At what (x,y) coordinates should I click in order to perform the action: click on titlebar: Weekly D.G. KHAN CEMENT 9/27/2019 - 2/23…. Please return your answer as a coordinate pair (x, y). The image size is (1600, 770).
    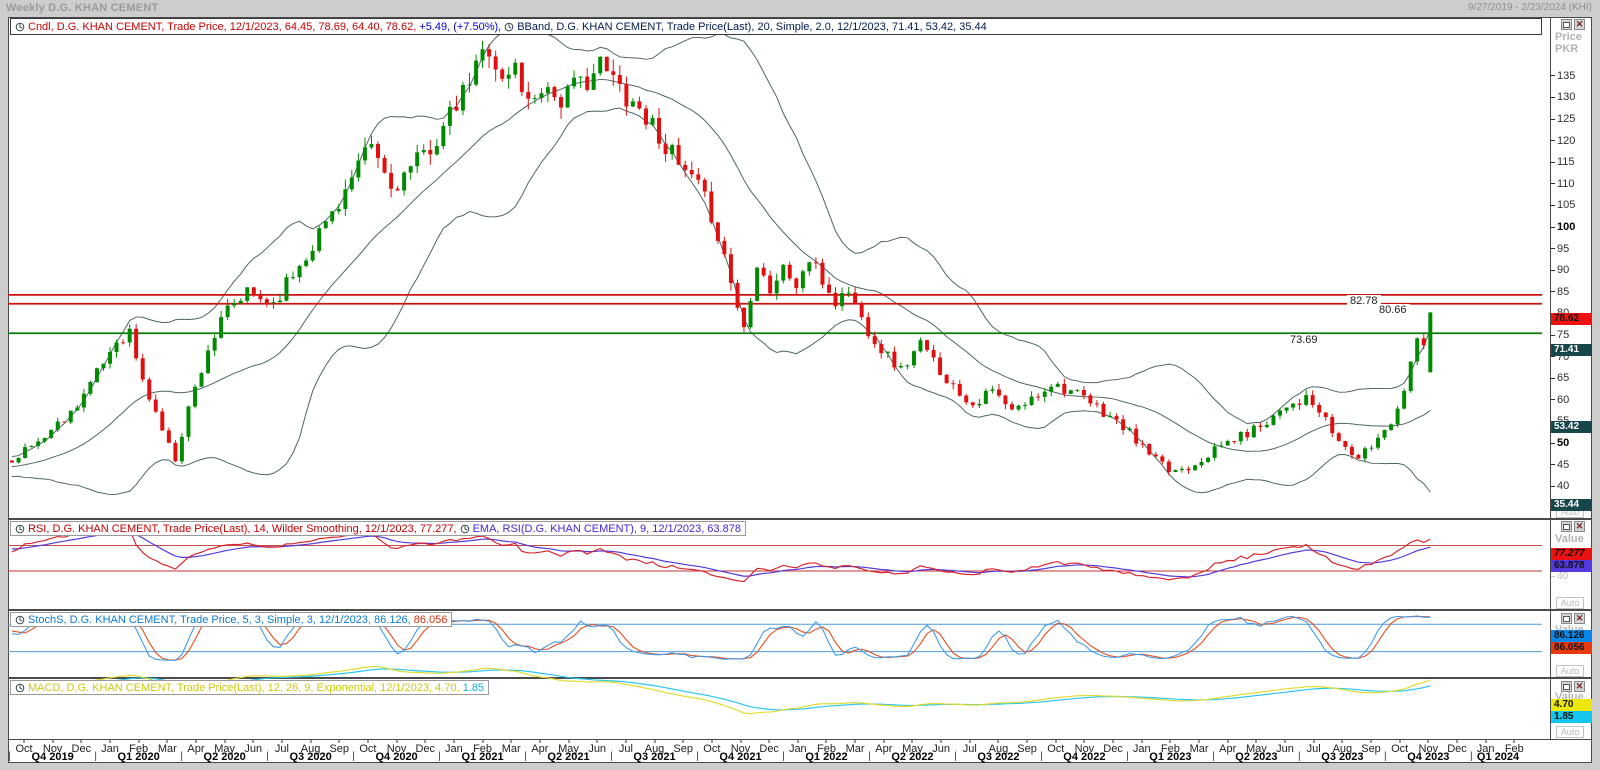
    Looking at the image, I should click on (800, 8).